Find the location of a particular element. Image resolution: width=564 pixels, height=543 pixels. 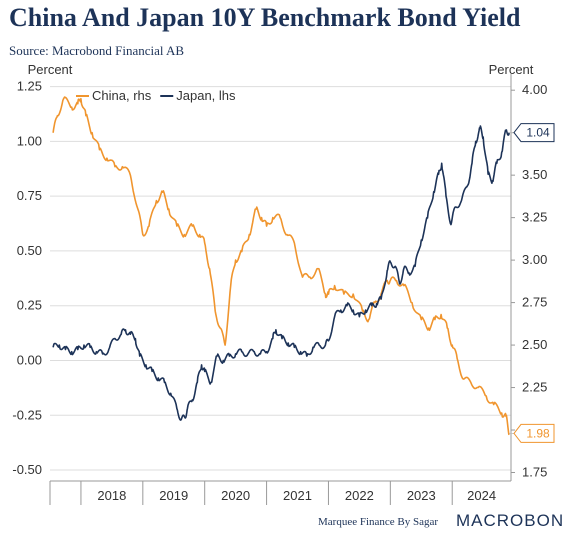

right-axis-label: Percent is located at coordinates (511, 69).